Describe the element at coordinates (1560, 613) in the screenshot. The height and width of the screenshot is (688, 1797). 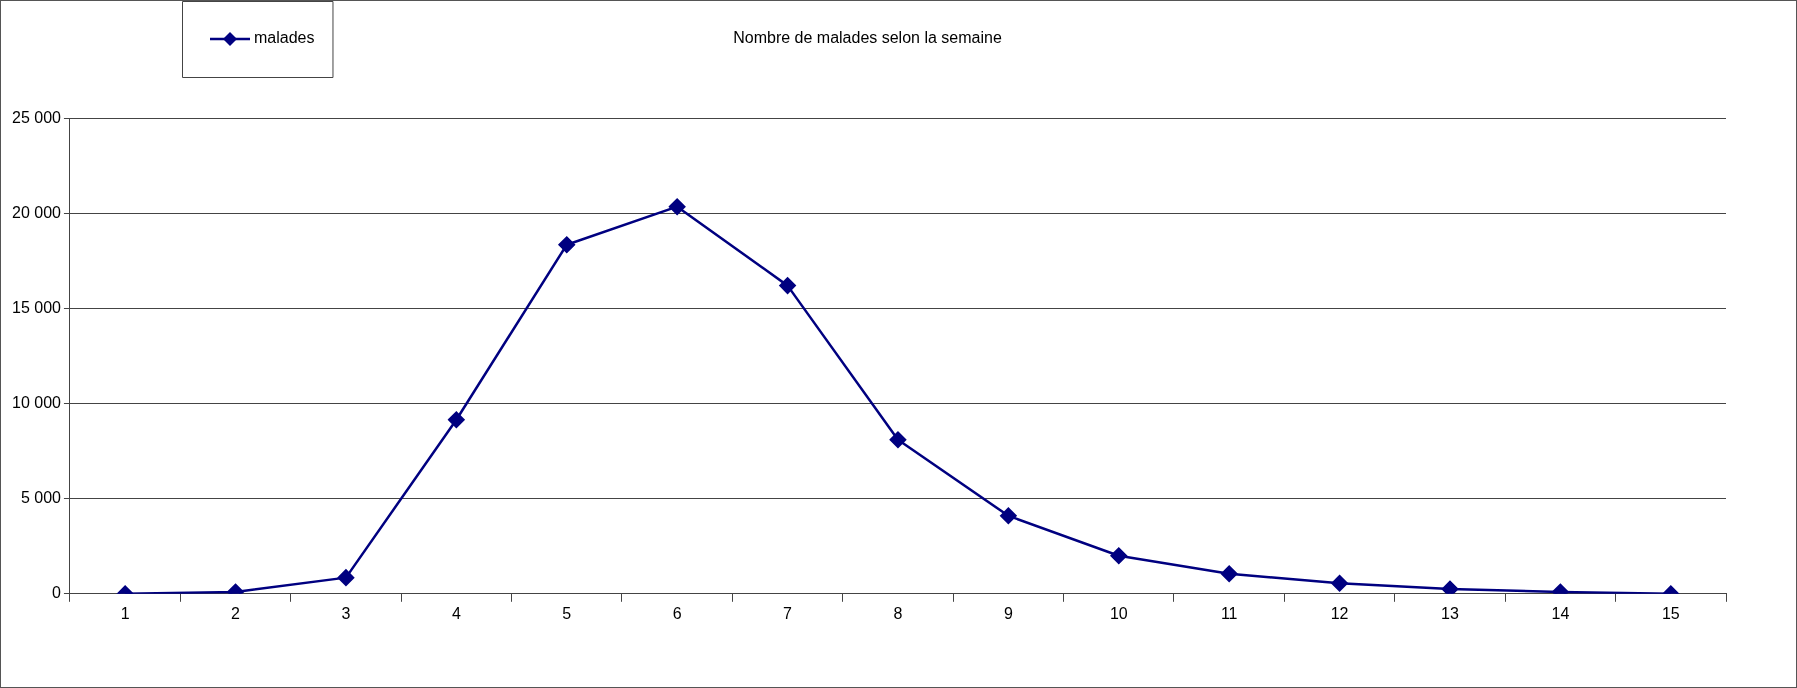
I see `x-tick-label: 14` at that location.